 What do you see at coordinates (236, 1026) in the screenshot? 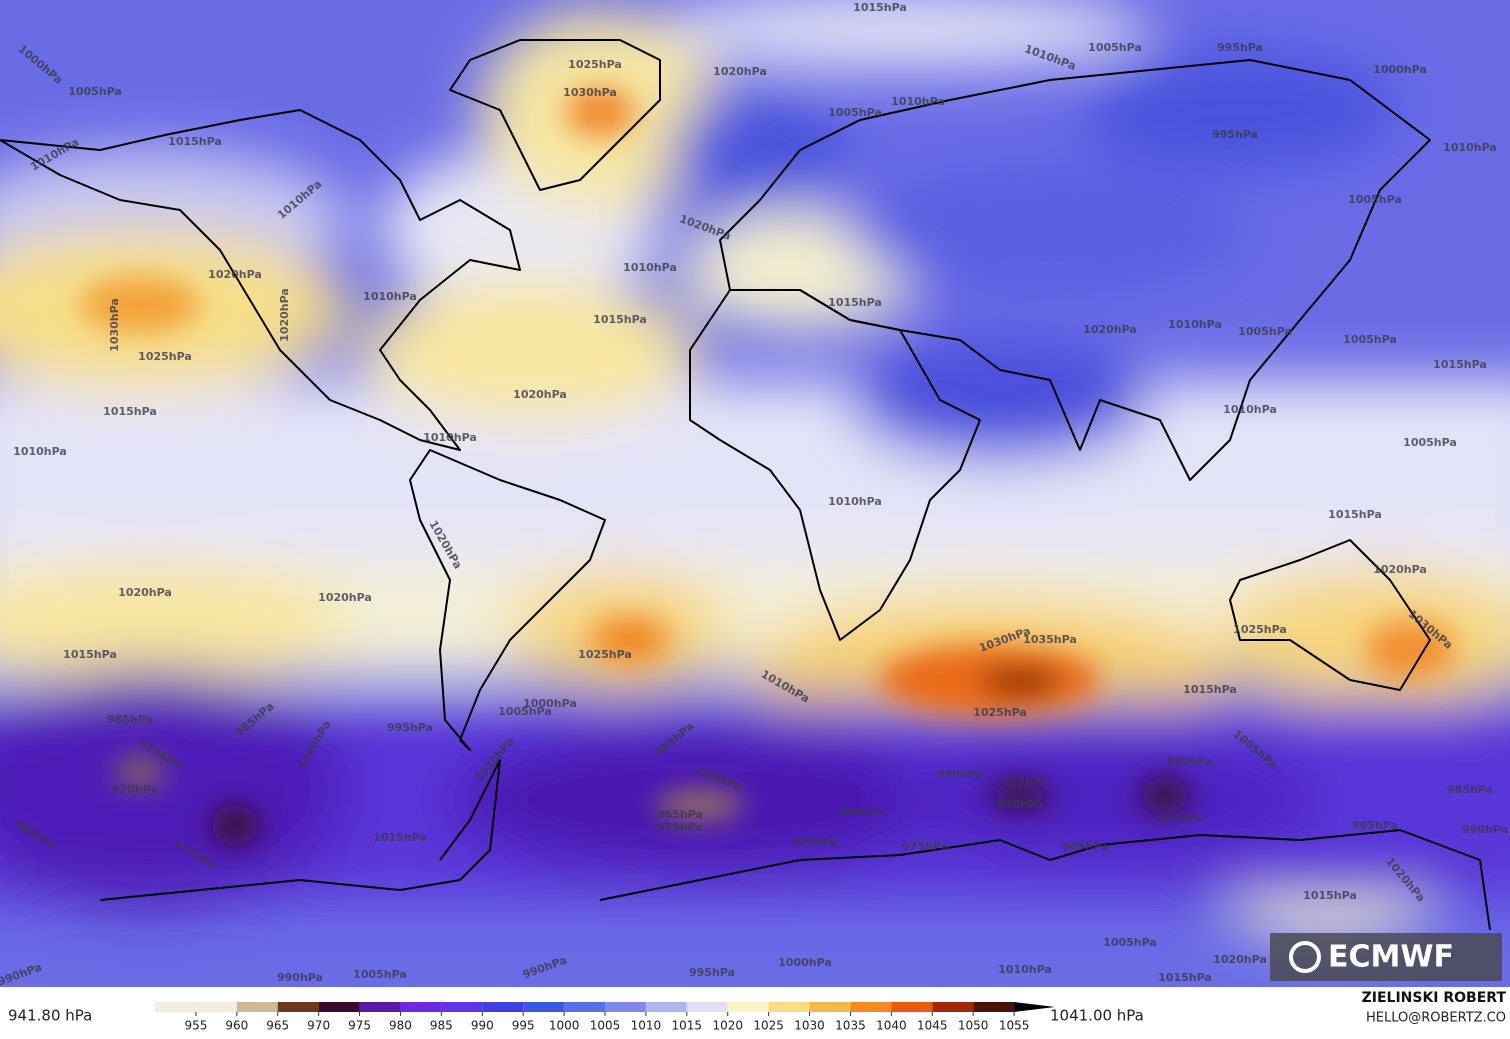
I see `colorbar-tick-label: 960` at bounding box center [236, 1026].